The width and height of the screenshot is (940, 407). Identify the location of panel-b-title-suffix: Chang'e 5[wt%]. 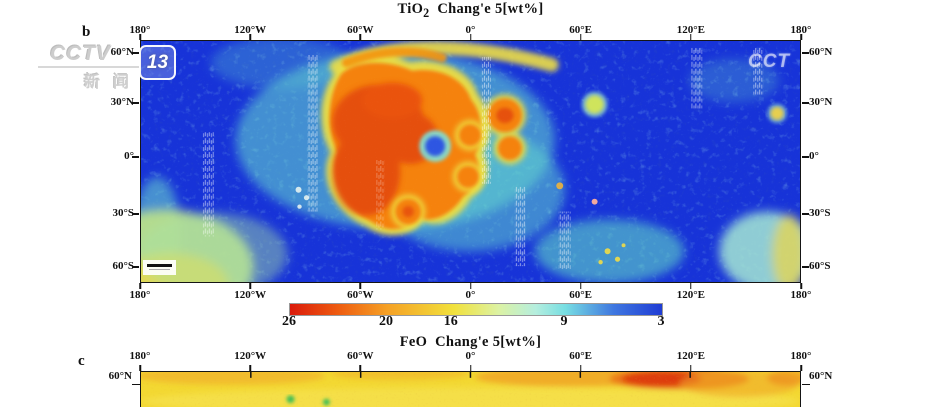
(490, 9).